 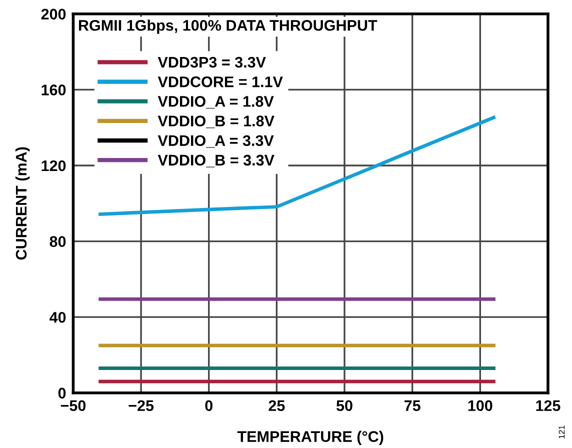 What do you see at coordinates (54, 90) in the screenshot?
I see `y-tick-label: 160` at bounding box center [54, 90].